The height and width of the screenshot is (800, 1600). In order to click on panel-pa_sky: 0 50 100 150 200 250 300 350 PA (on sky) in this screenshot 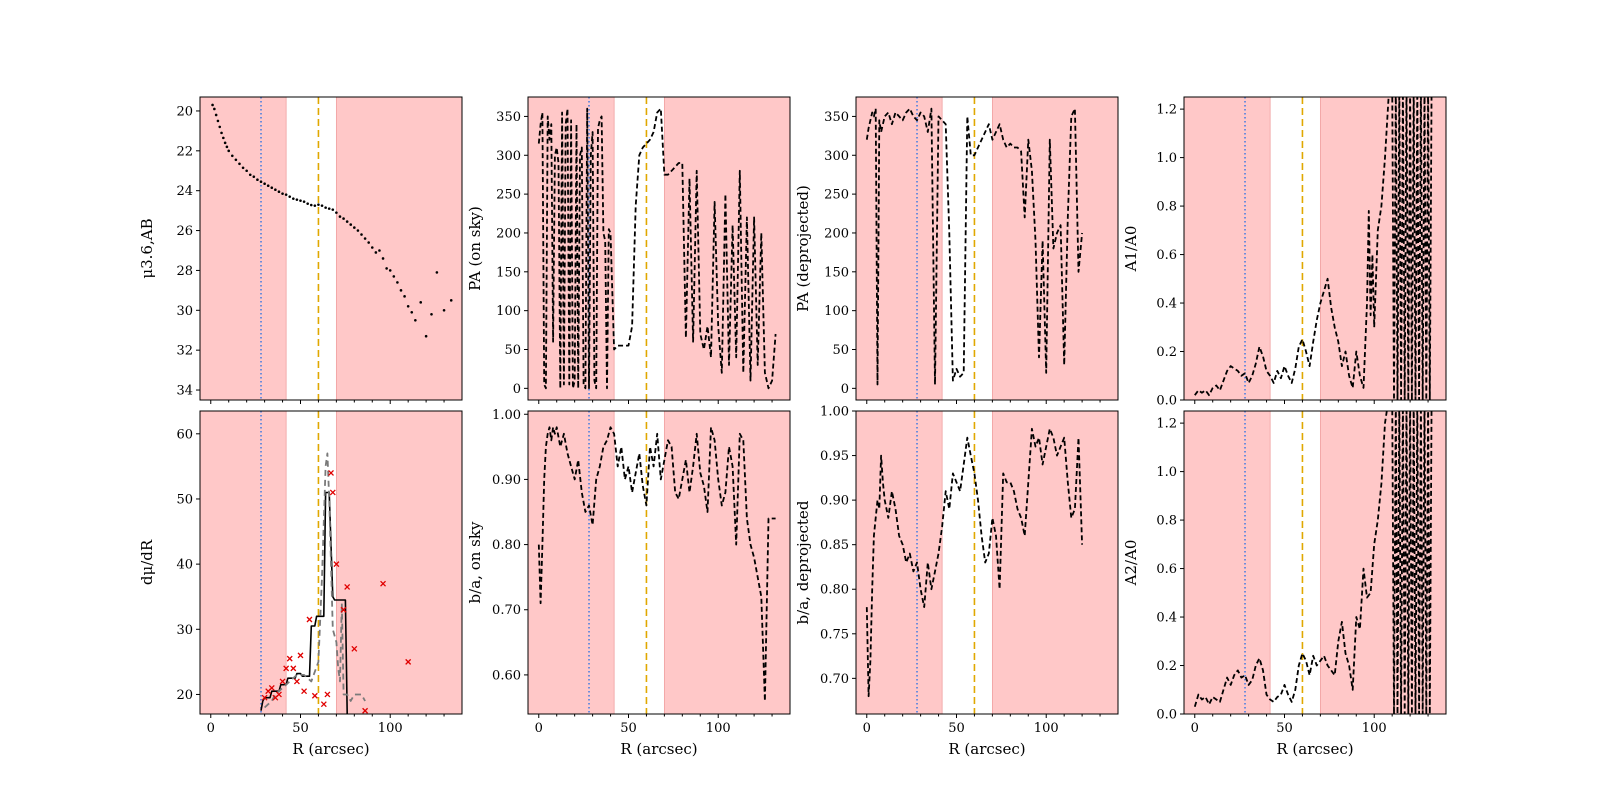, I will do `click(628, 250)`.